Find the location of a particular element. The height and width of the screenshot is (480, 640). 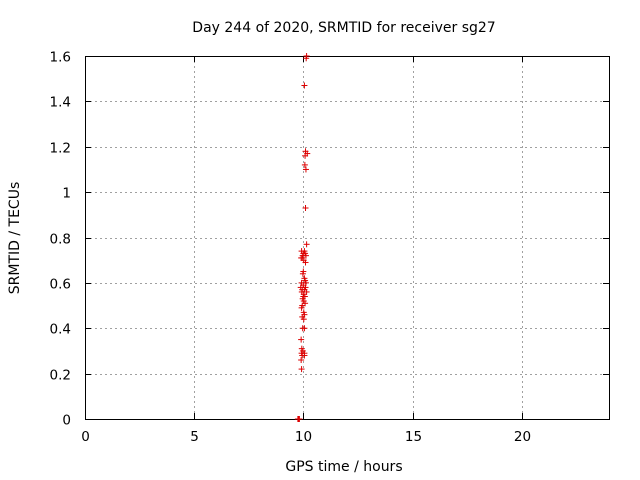

x-tick-label: 0 is located at coordinates (85, 437).